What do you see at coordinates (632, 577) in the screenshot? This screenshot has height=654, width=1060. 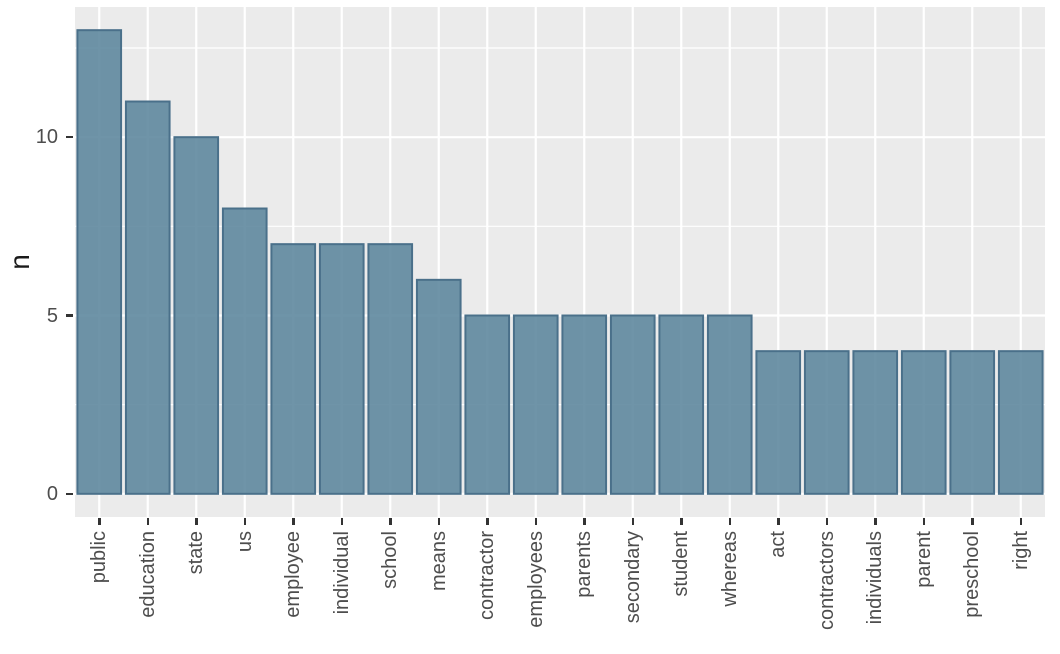 I see `x-tick-label-secondary: secondary` at bounding box center [632, 577].